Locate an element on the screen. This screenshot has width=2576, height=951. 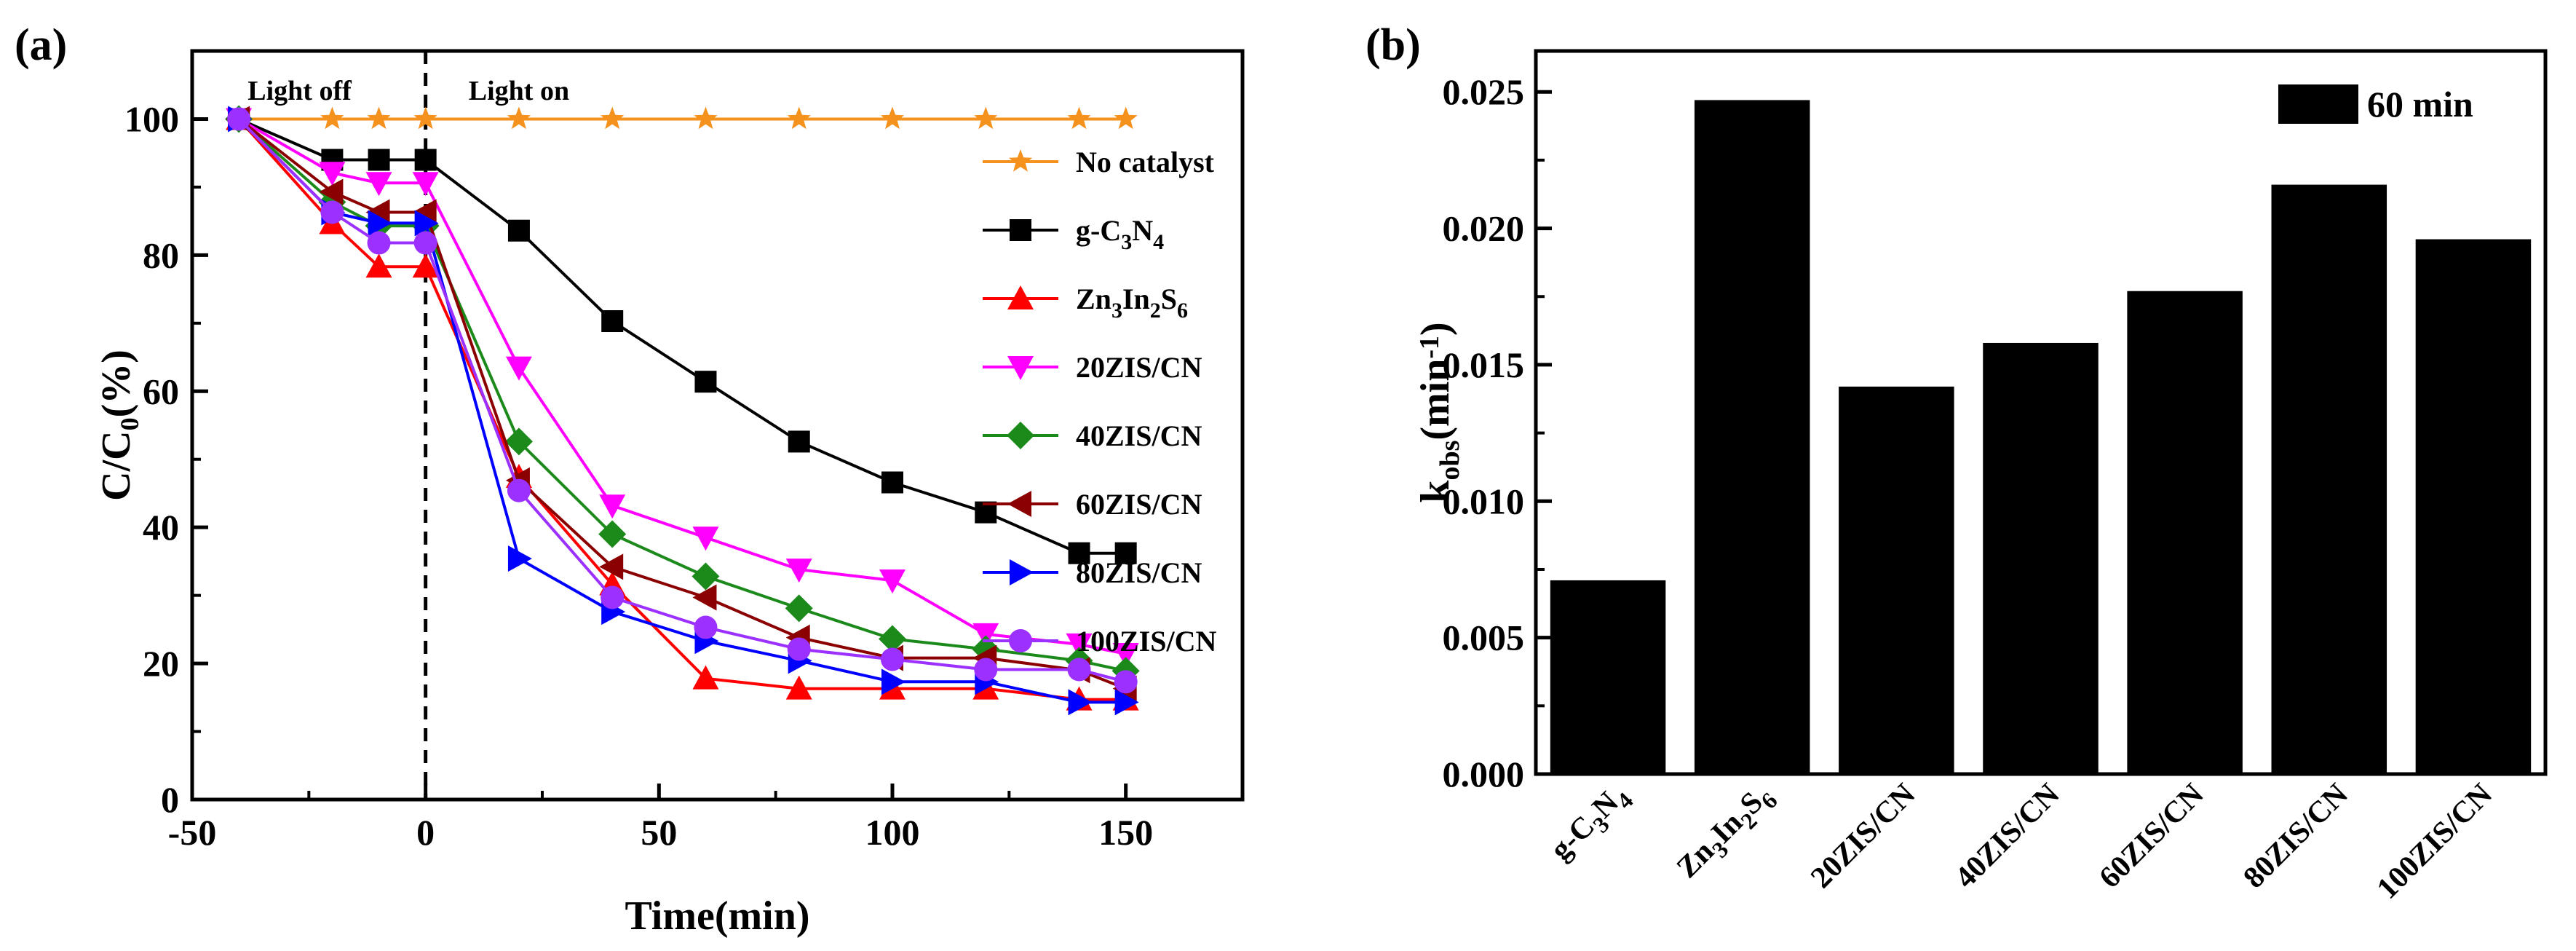
y-tick-label: 80 is located at coordinates (161, 254).